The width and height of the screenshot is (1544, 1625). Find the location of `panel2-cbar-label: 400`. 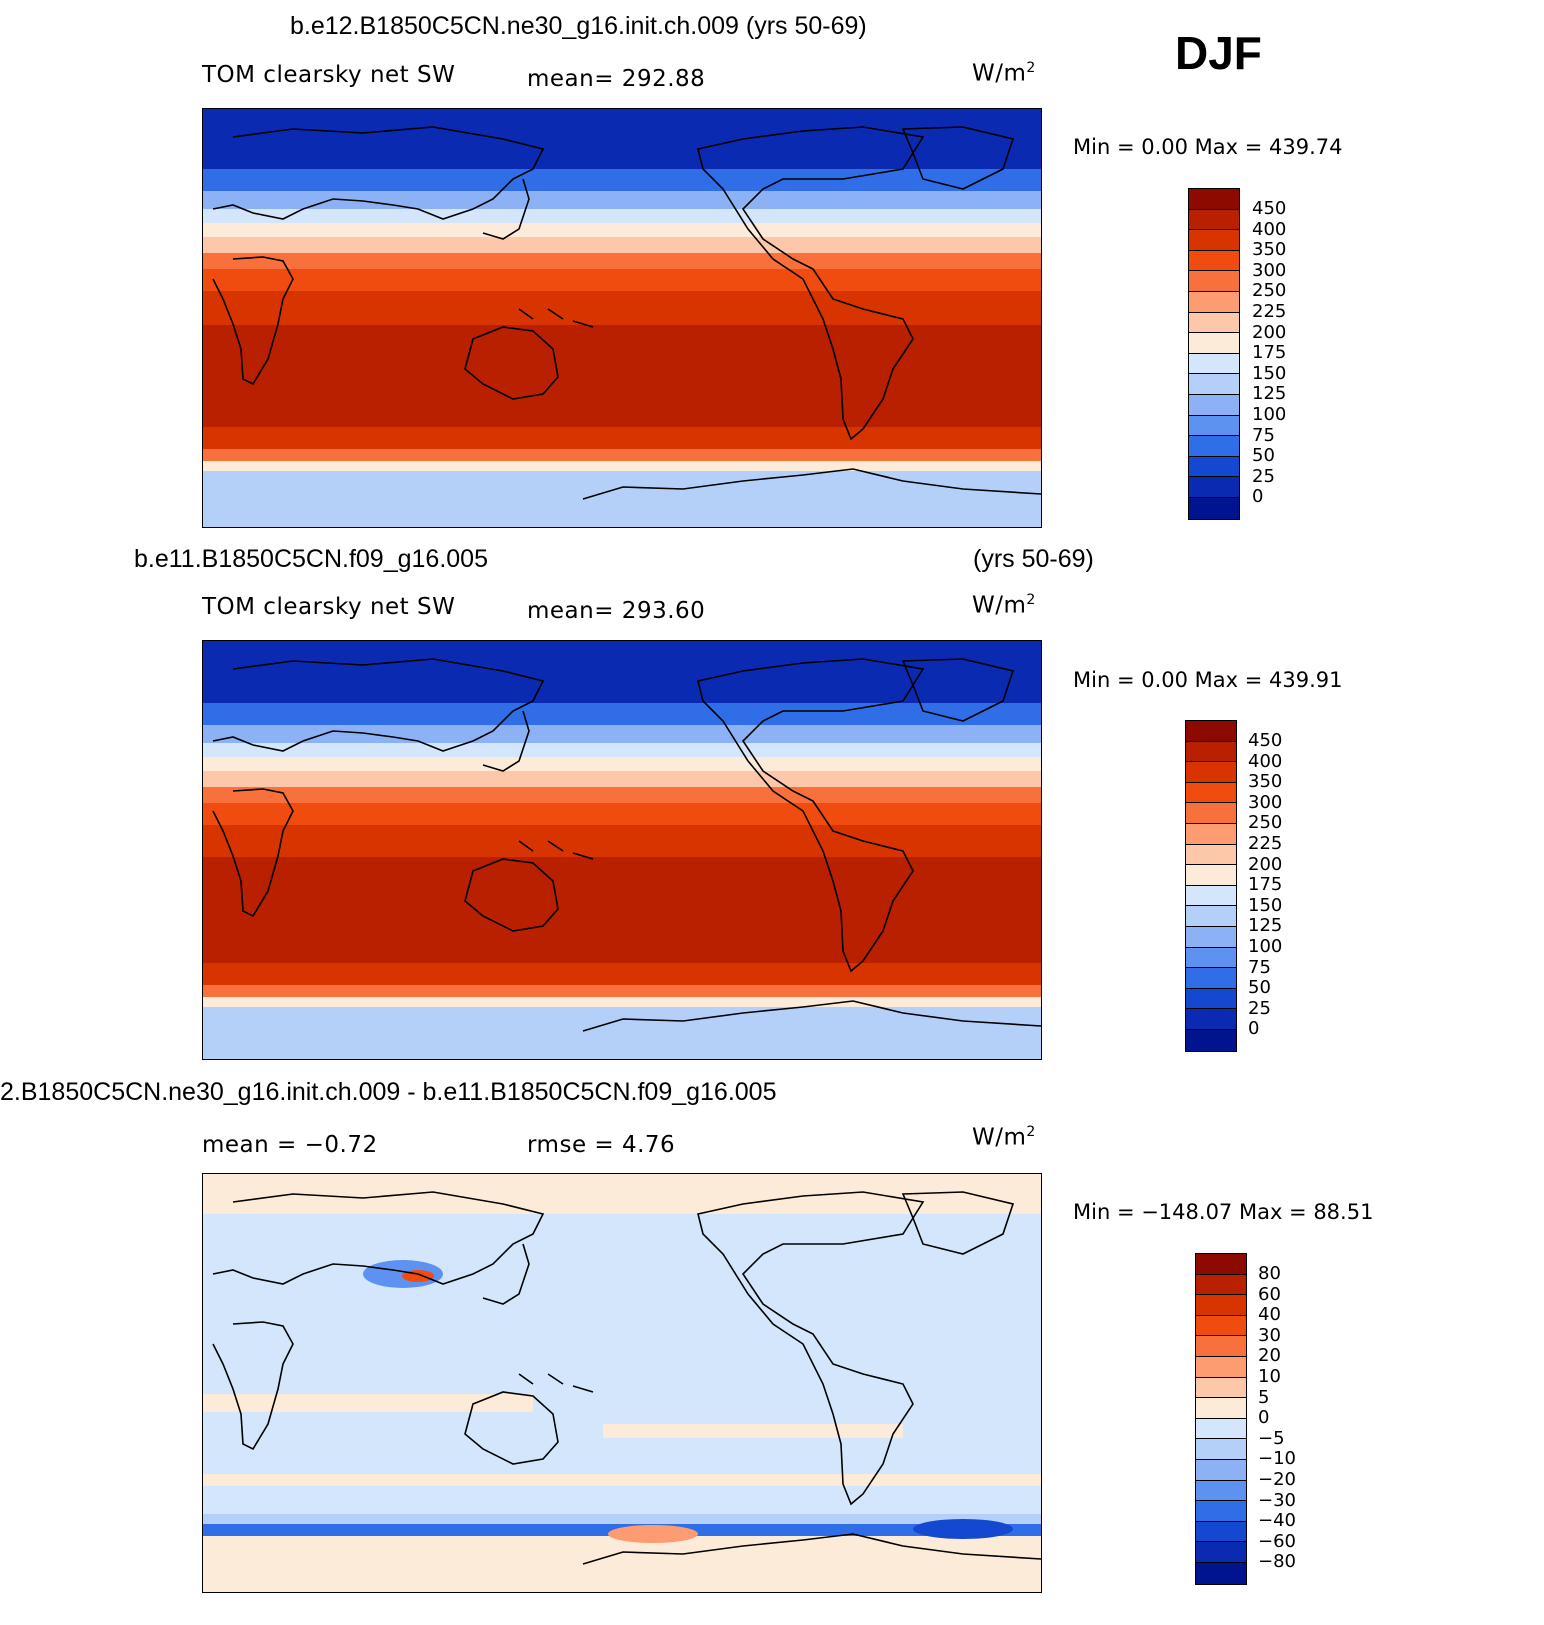

panel2-cbar-label: 400 is located at coordinates (1265, 761).